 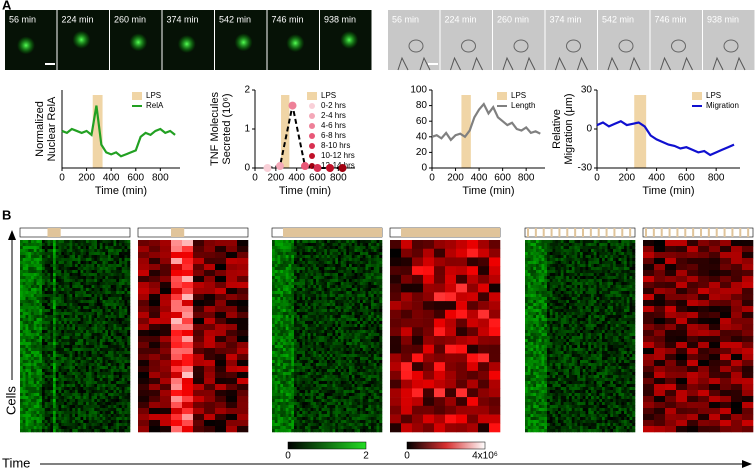 What do you see at coordinates (587, 90) in the screenshot?
I see `y-tick-label: 30` at bounding box center [587, 90].